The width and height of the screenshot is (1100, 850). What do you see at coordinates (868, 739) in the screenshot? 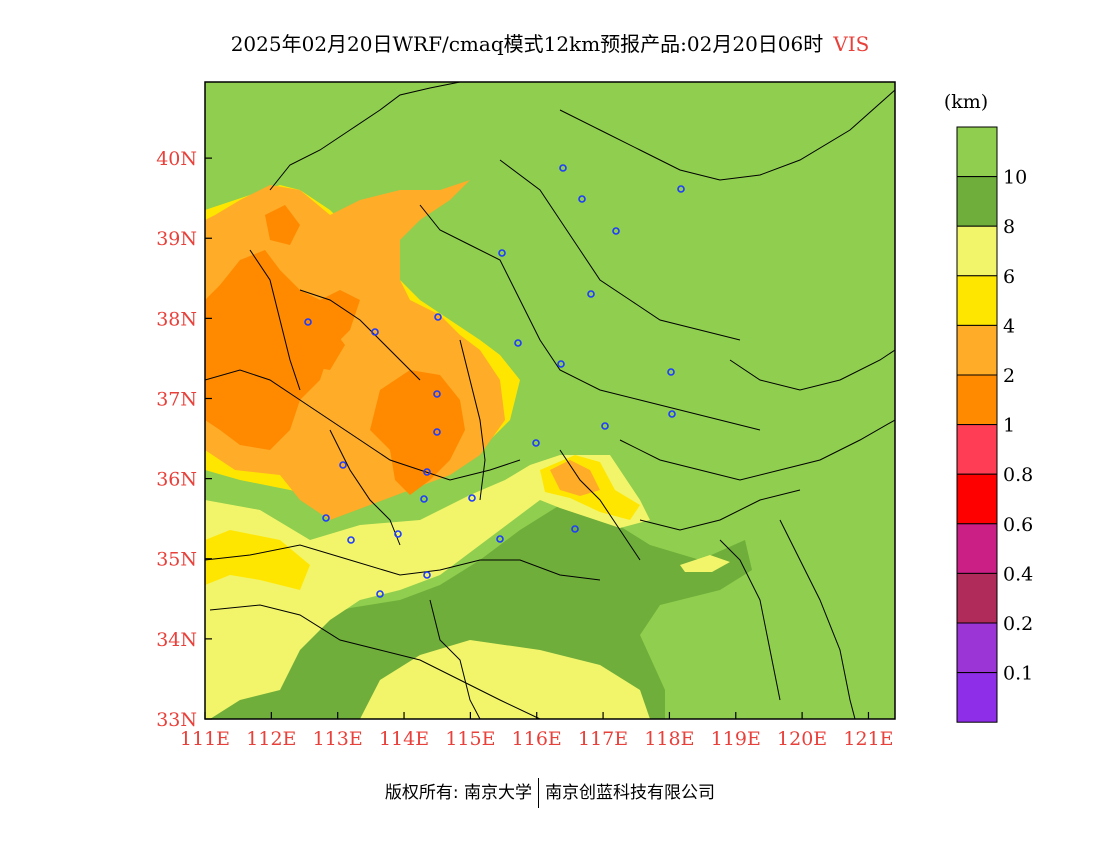
I see `x-tick-label: 121E` at bounding box center [868, 739].